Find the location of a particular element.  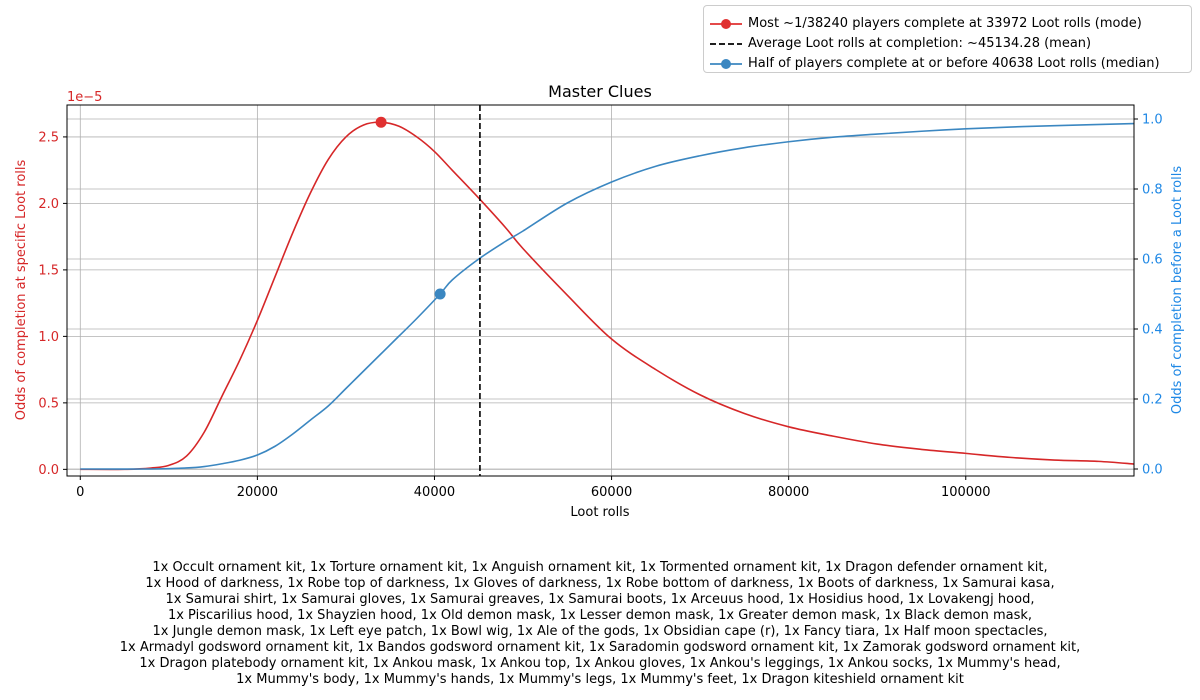

y-right-tick-label: 0.8 is located at coordinates (1152, 190).